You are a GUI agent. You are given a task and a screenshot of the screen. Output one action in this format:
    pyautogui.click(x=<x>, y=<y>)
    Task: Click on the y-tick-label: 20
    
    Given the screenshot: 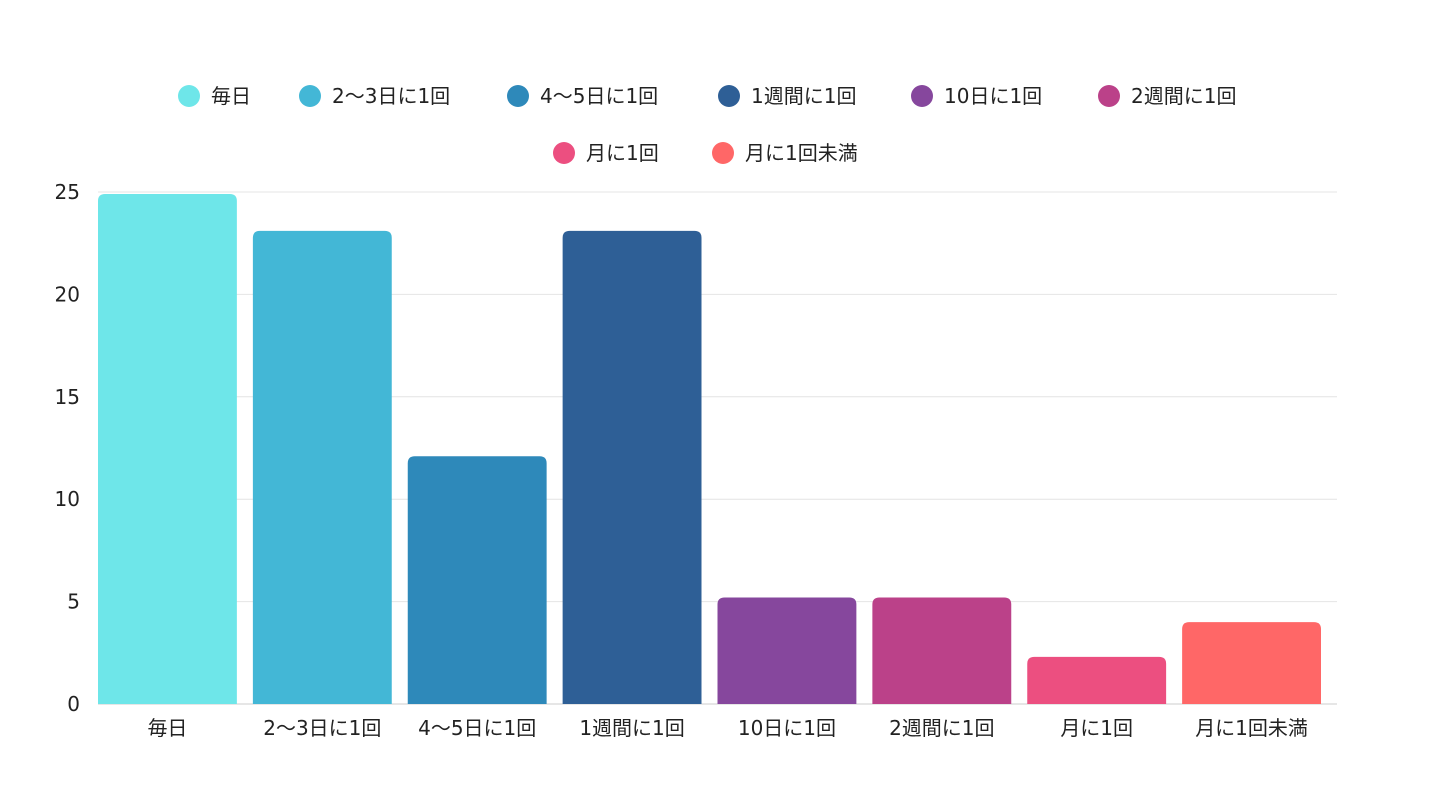 What is the action you would take?
    pyautogui.click(x=67, y=294)
    